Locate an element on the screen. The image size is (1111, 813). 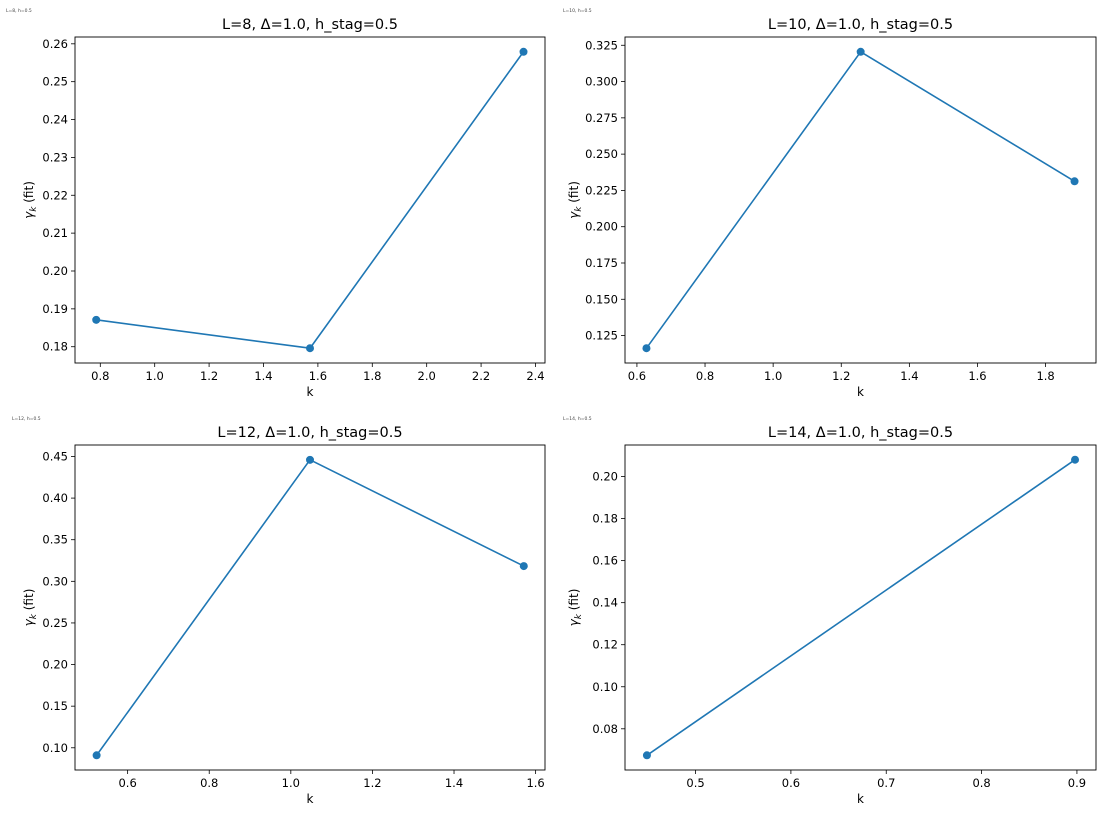
y-tick-label: 0.175 is located at coordinates (601, 263).